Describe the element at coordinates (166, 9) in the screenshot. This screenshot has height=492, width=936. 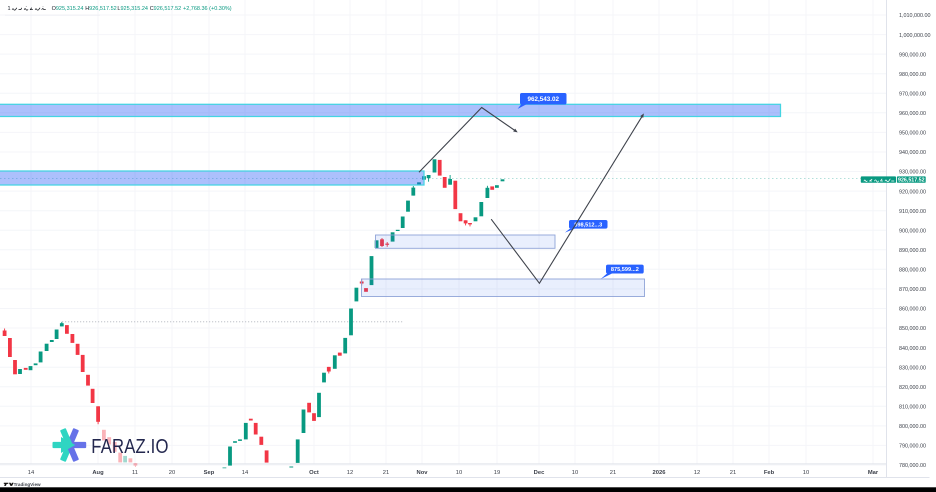
I see `svg-text: C926,517.52` at that location.